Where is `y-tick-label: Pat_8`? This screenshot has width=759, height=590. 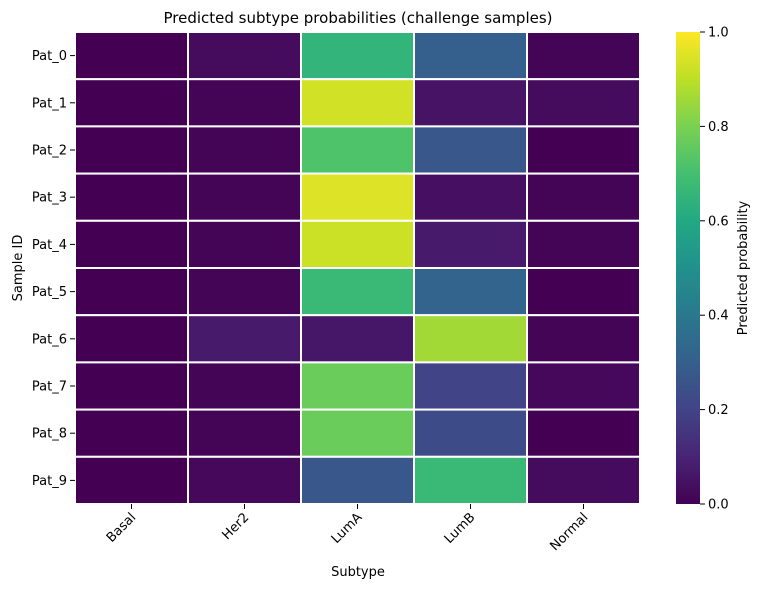
y-tick-label: Pat_8 is located at coordinates (49, 434).